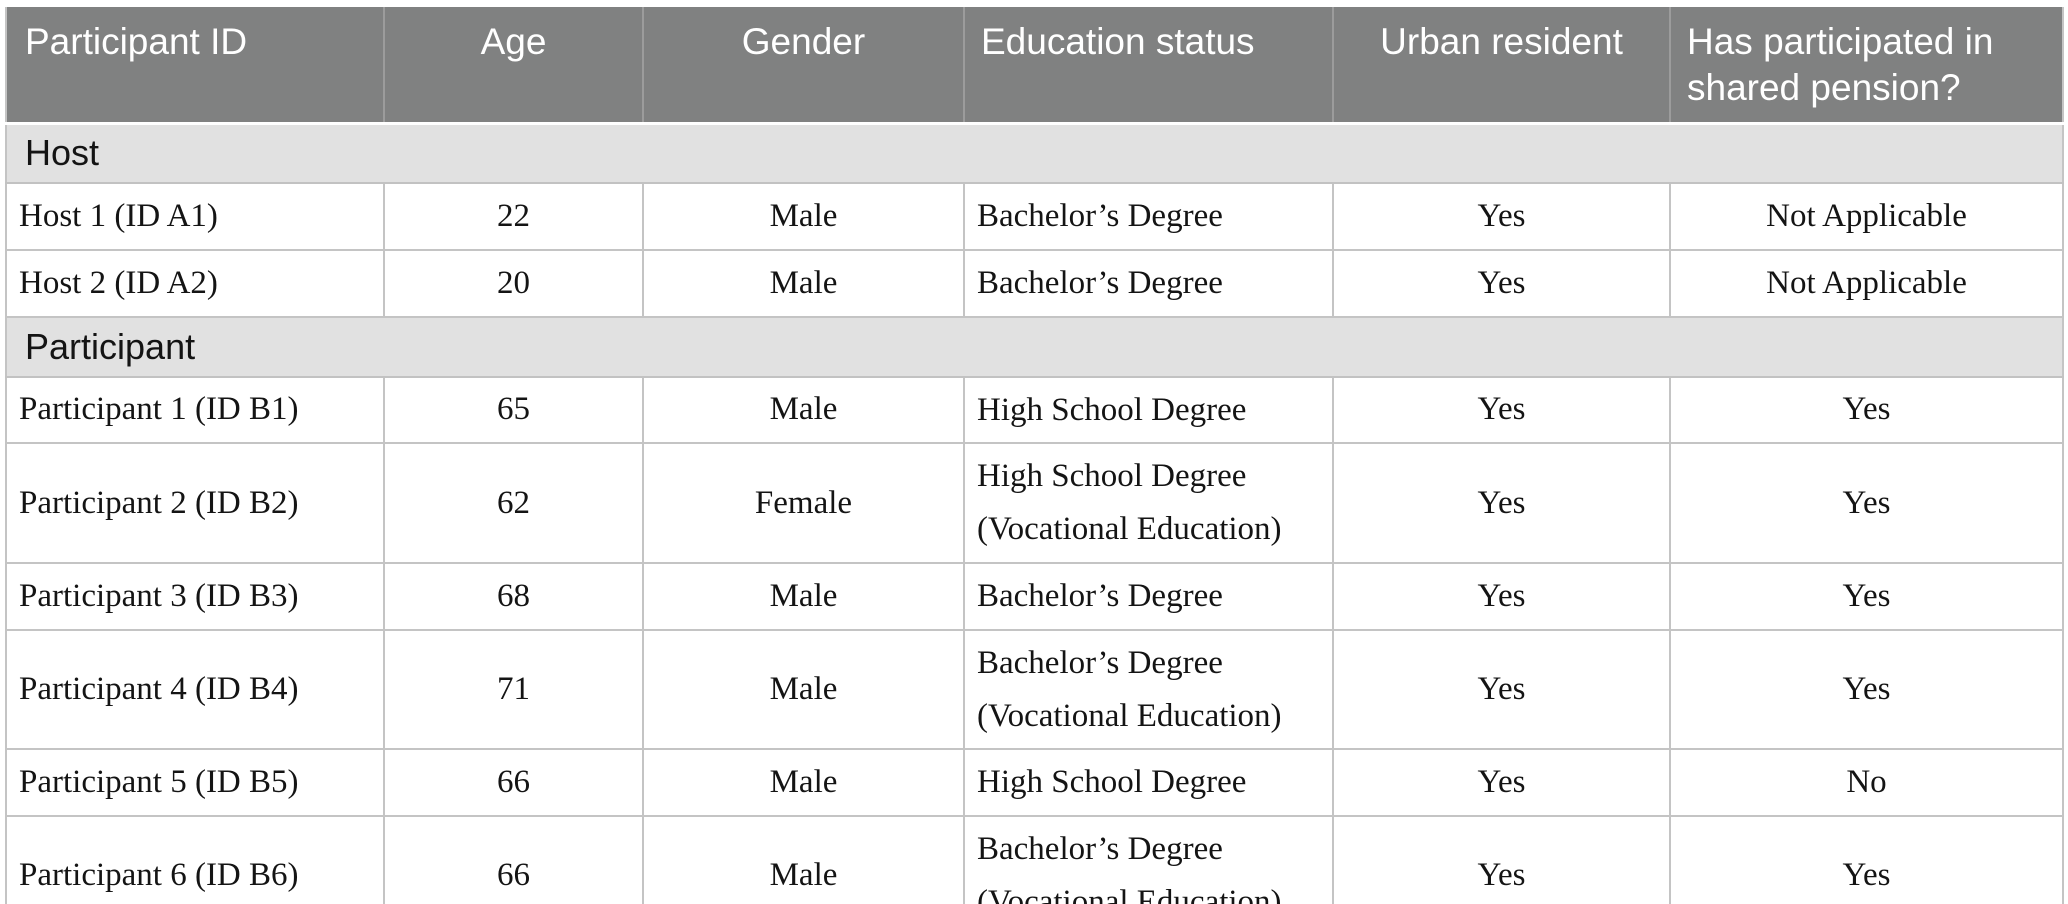  What do you see at coordinates (195, 783) in the screenshot?
I see `cell-participant-id: Participant 5 (ID B5)` at bounding box center [195, 783].